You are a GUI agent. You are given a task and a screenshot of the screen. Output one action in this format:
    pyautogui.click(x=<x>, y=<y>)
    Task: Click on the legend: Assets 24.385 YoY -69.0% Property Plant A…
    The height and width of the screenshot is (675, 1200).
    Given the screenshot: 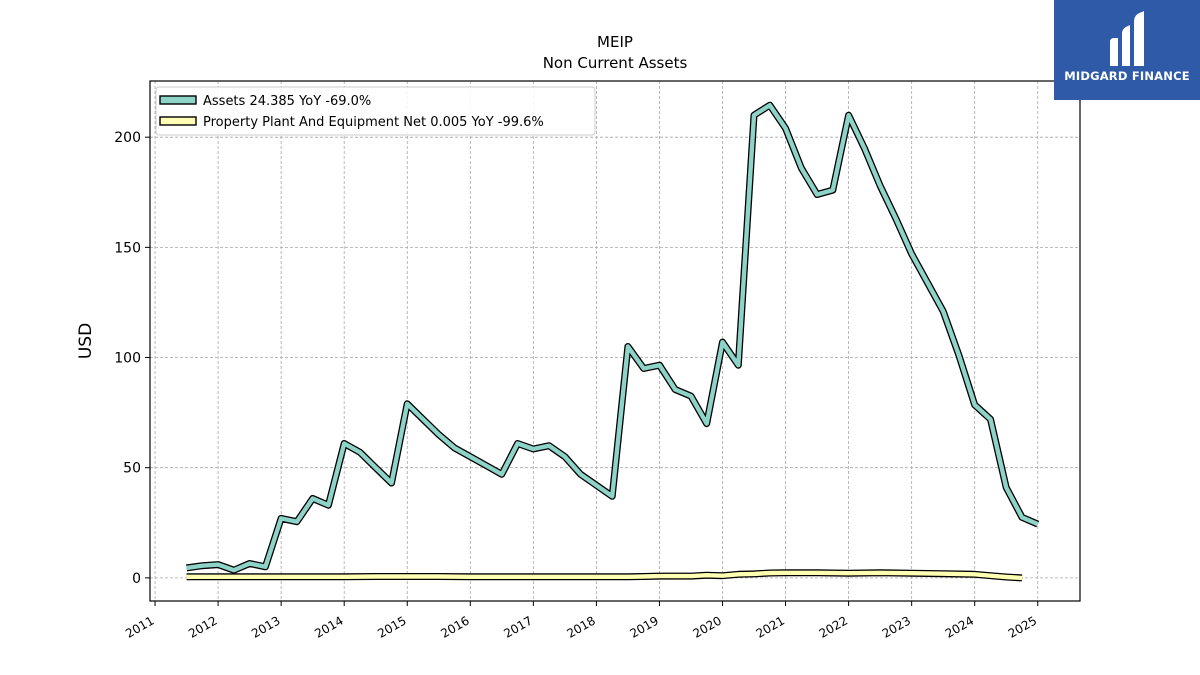 What is the action you would take?
    pyautogui.click(x=375, y=111)
    